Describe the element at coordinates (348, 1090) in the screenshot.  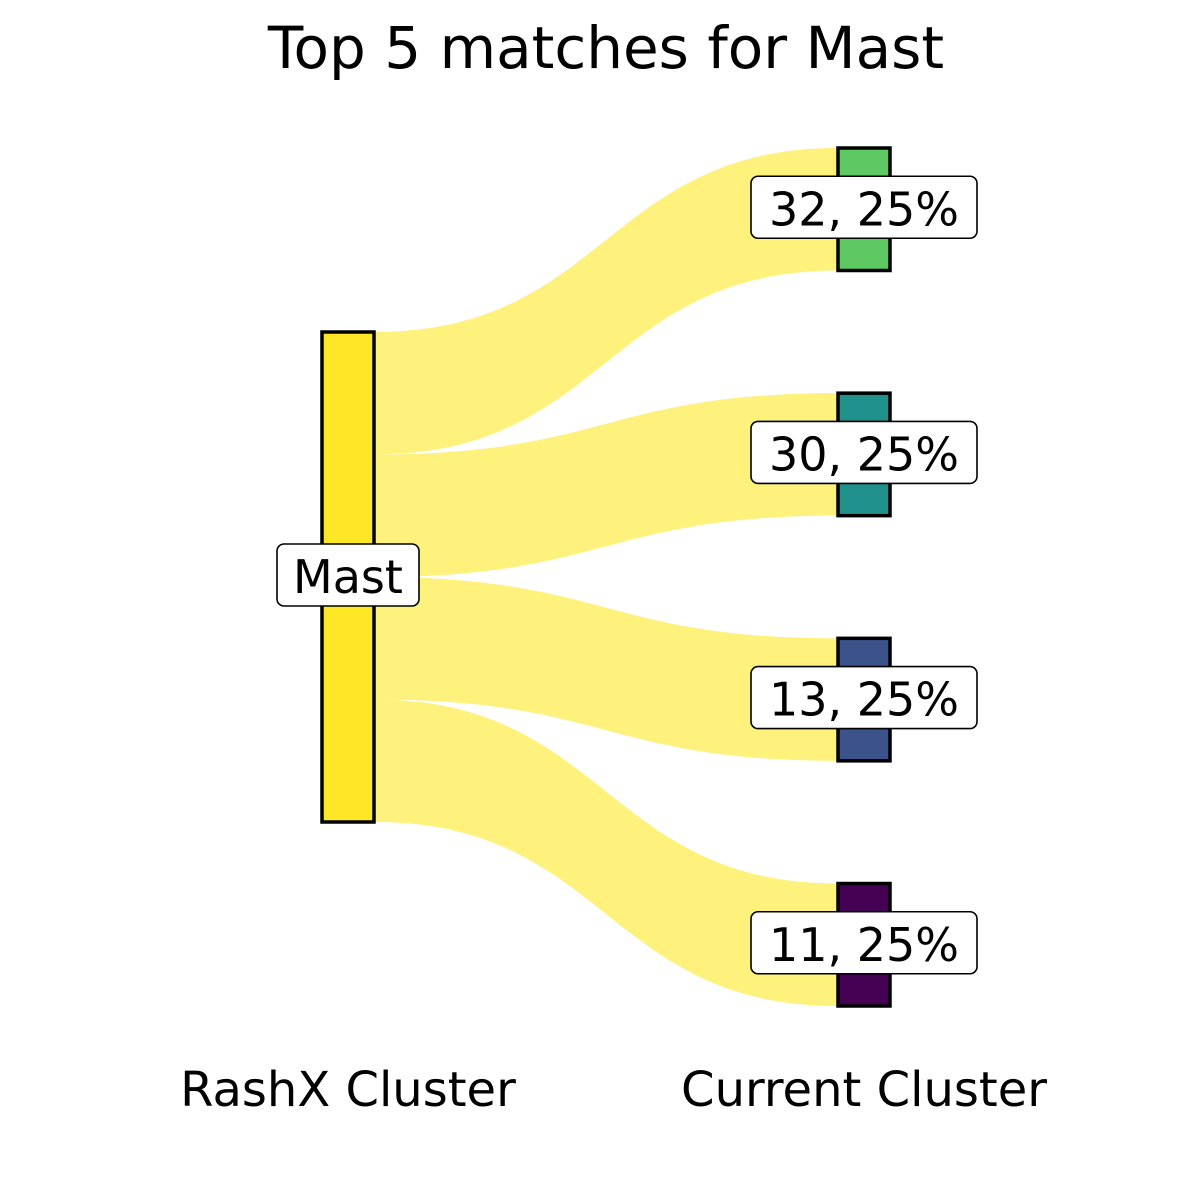
I see `source-axis-label: RashX Cluster` at that location.